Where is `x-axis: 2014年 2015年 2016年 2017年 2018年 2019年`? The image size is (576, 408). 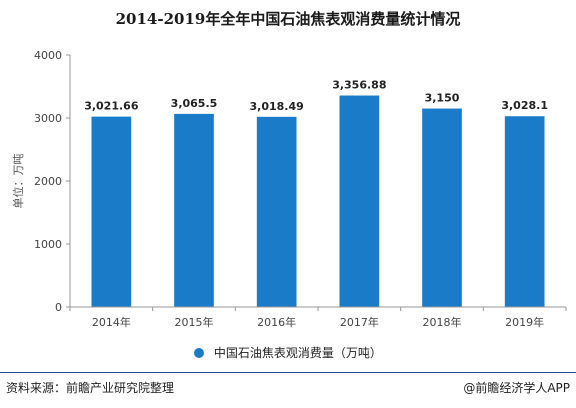 x-axis: 2014年 2015年 2016年 2017年 2018年 2019年 is located at coordinates (318, 317).